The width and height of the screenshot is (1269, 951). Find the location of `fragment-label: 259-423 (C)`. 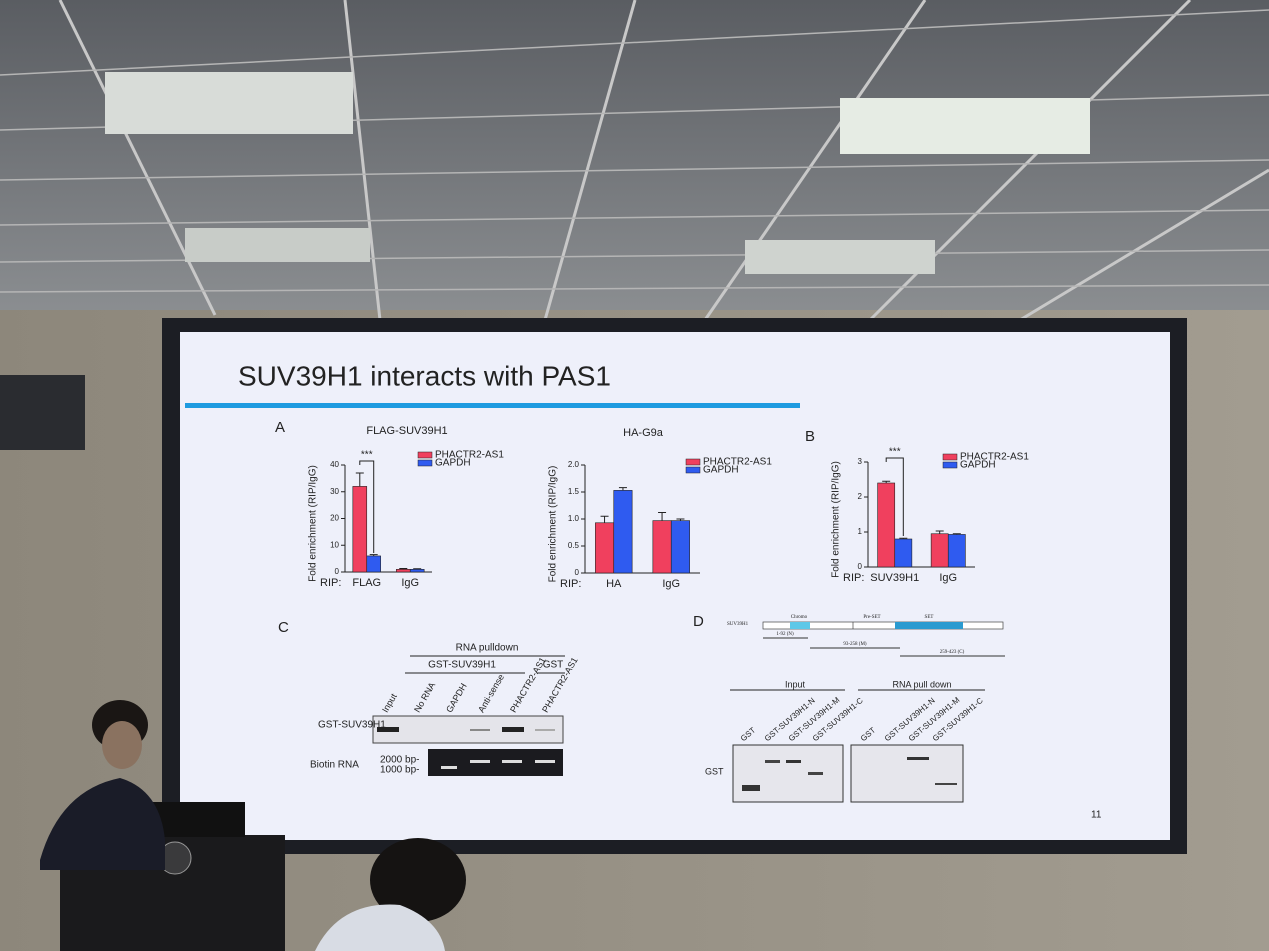

fragment-label: 259-423 (C) is located at coordinates (952, 652).